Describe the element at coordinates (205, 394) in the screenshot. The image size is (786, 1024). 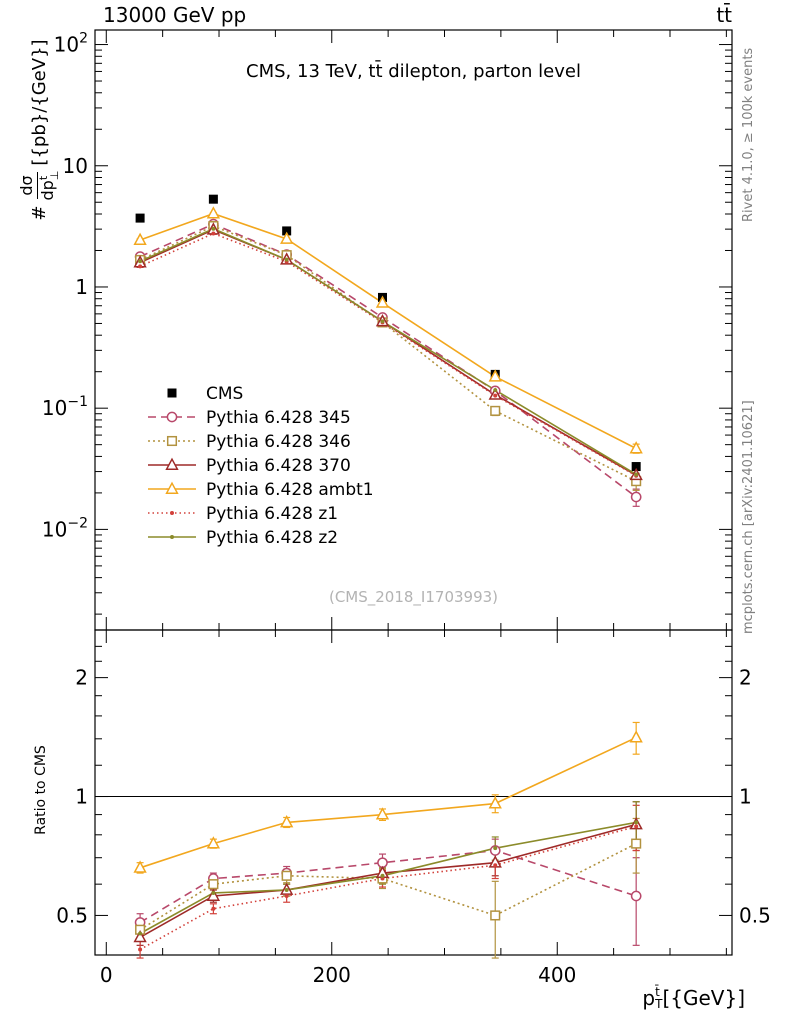
I see `legend-item: CMS` at that location.